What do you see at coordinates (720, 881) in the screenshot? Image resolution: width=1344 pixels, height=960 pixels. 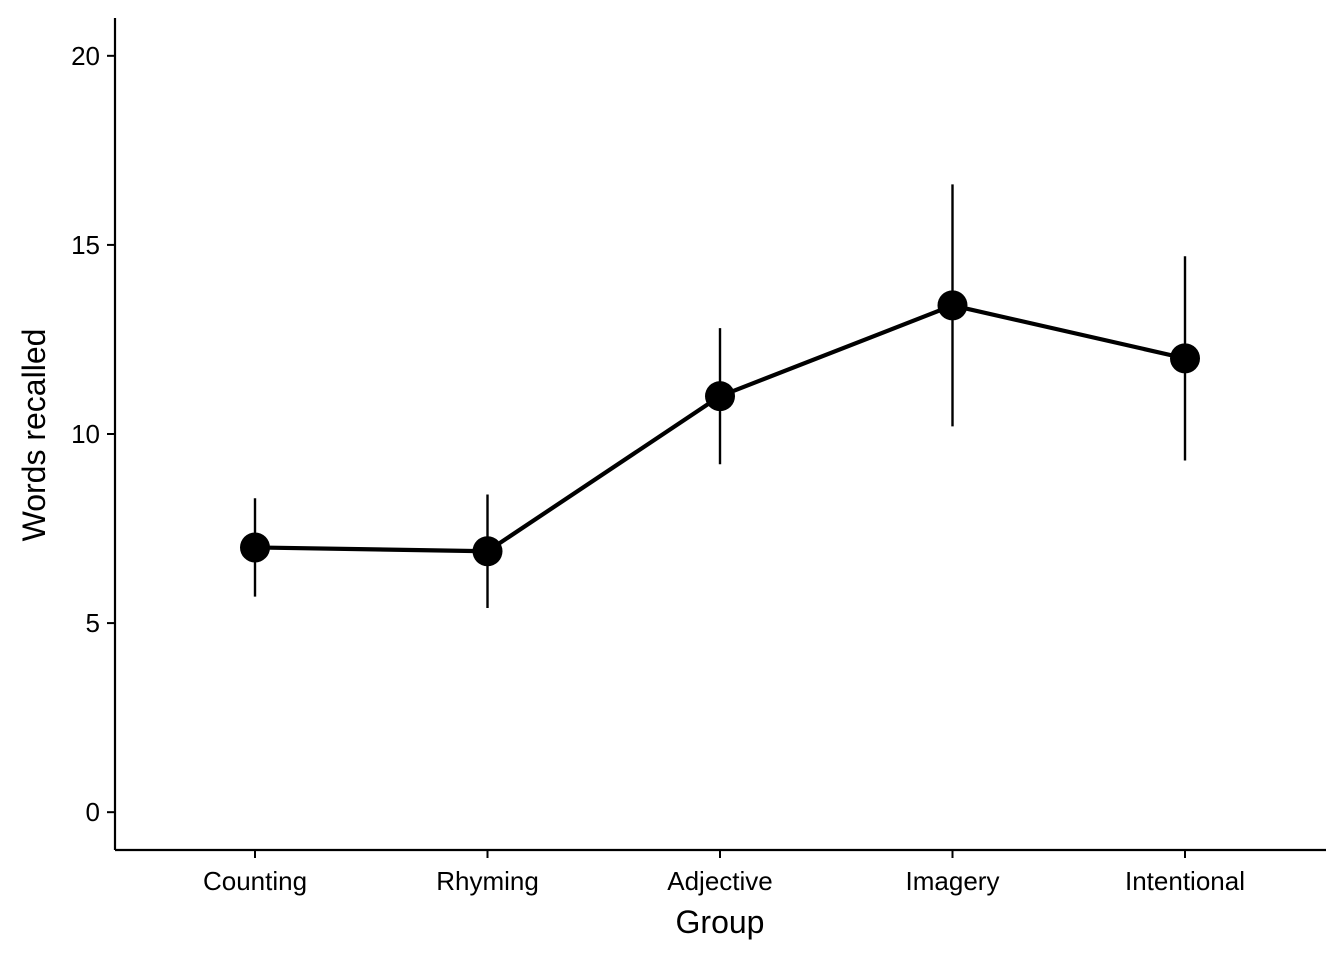 I see `x-tick-label: Adjective` at bounding box center [720, 881].